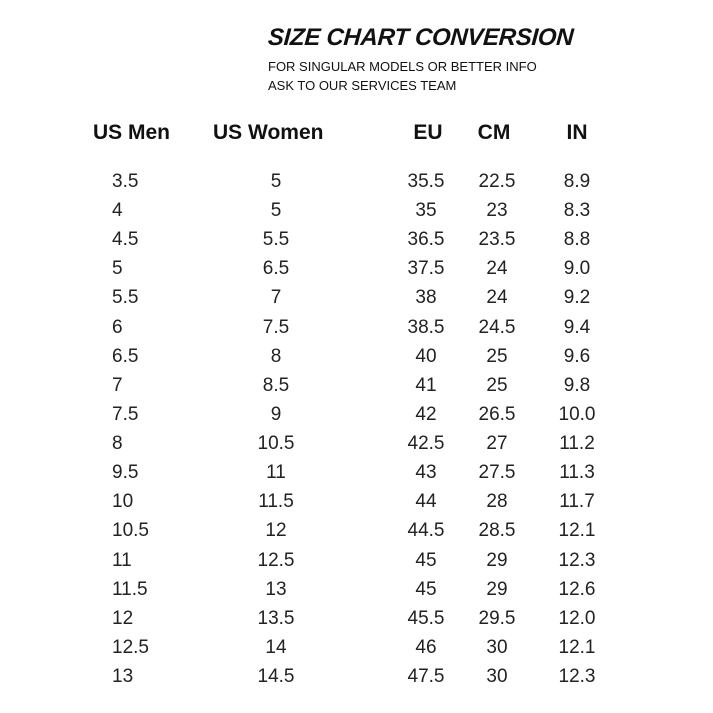 This screenshot has height=713, width=713. Describe the element at coordinates (276, 677) in the screenshot. I see `table-cell: 14.5` at that location.